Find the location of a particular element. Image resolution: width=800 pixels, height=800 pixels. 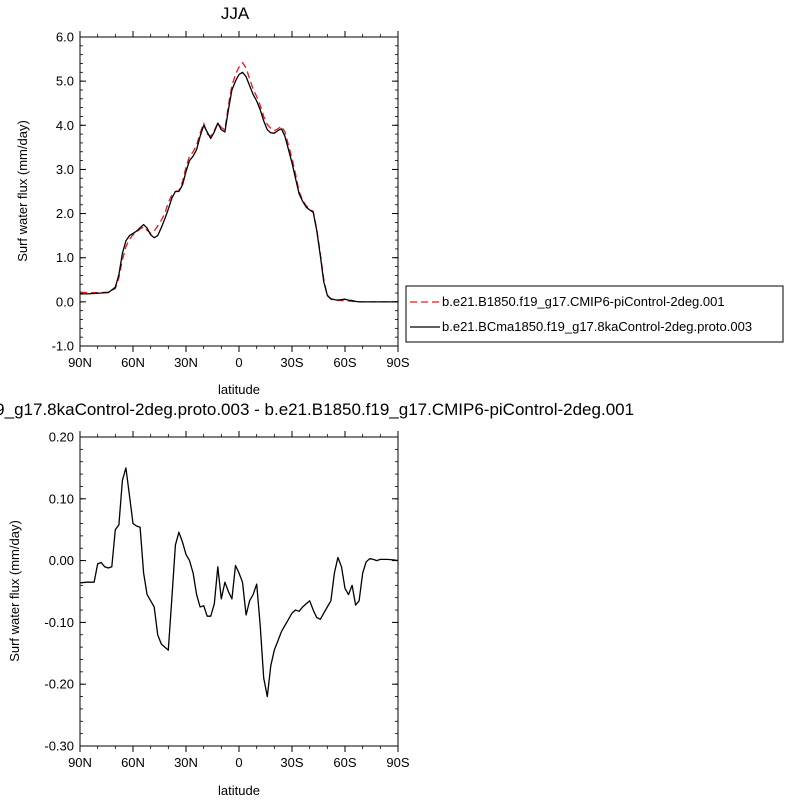

y-tick-label: -0.30 is located at coordinates (59, 746).